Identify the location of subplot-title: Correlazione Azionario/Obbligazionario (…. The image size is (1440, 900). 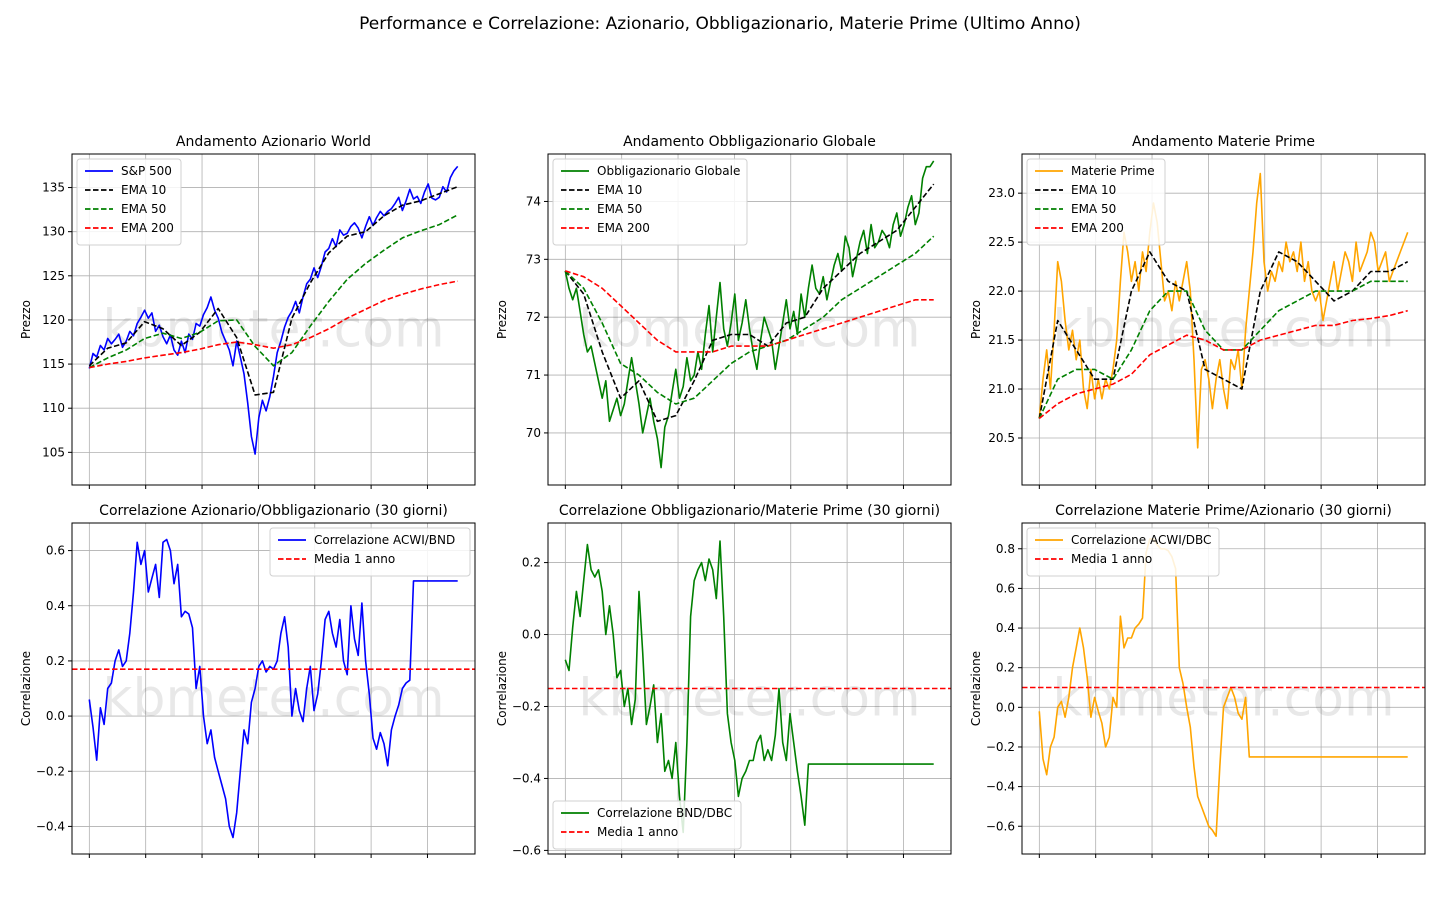
(273, 511).